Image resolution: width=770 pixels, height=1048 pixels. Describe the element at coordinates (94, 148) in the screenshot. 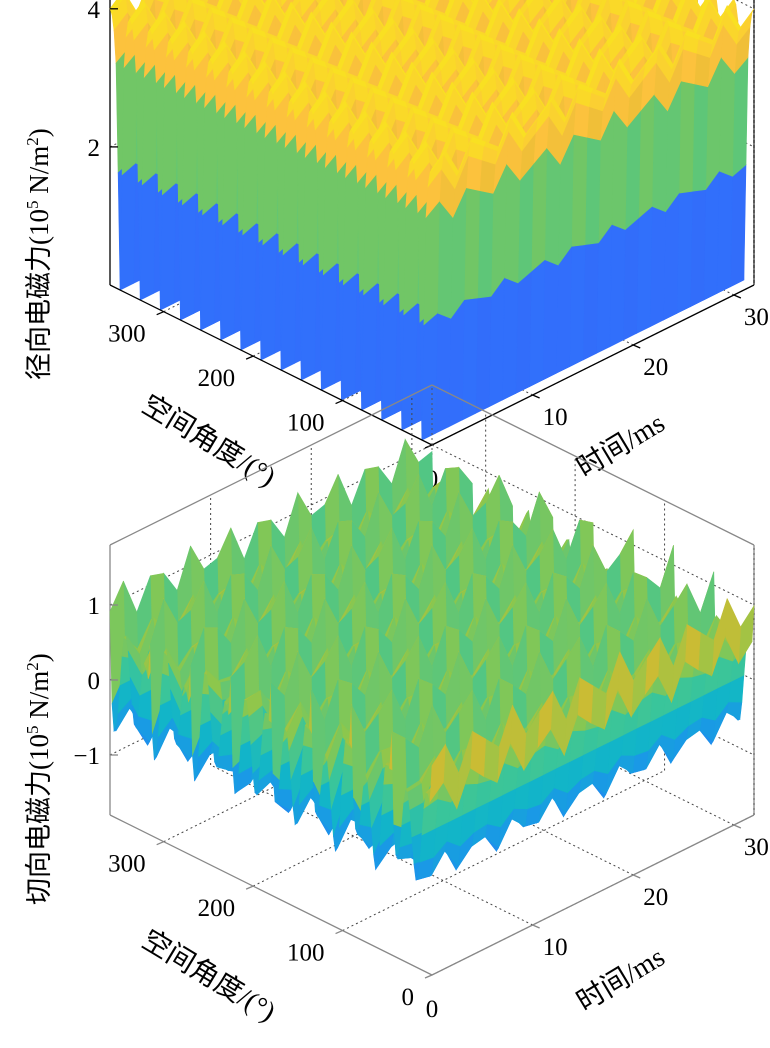

I see `z-tick-label: 2` at that location.